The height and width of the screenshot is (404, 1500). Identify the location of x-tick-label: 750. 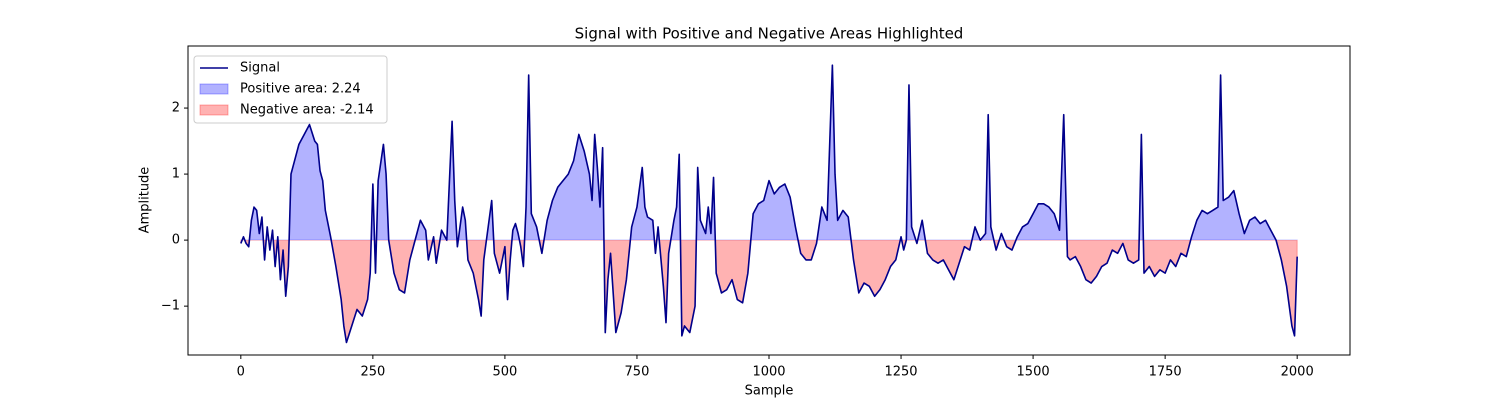
(637, 372).